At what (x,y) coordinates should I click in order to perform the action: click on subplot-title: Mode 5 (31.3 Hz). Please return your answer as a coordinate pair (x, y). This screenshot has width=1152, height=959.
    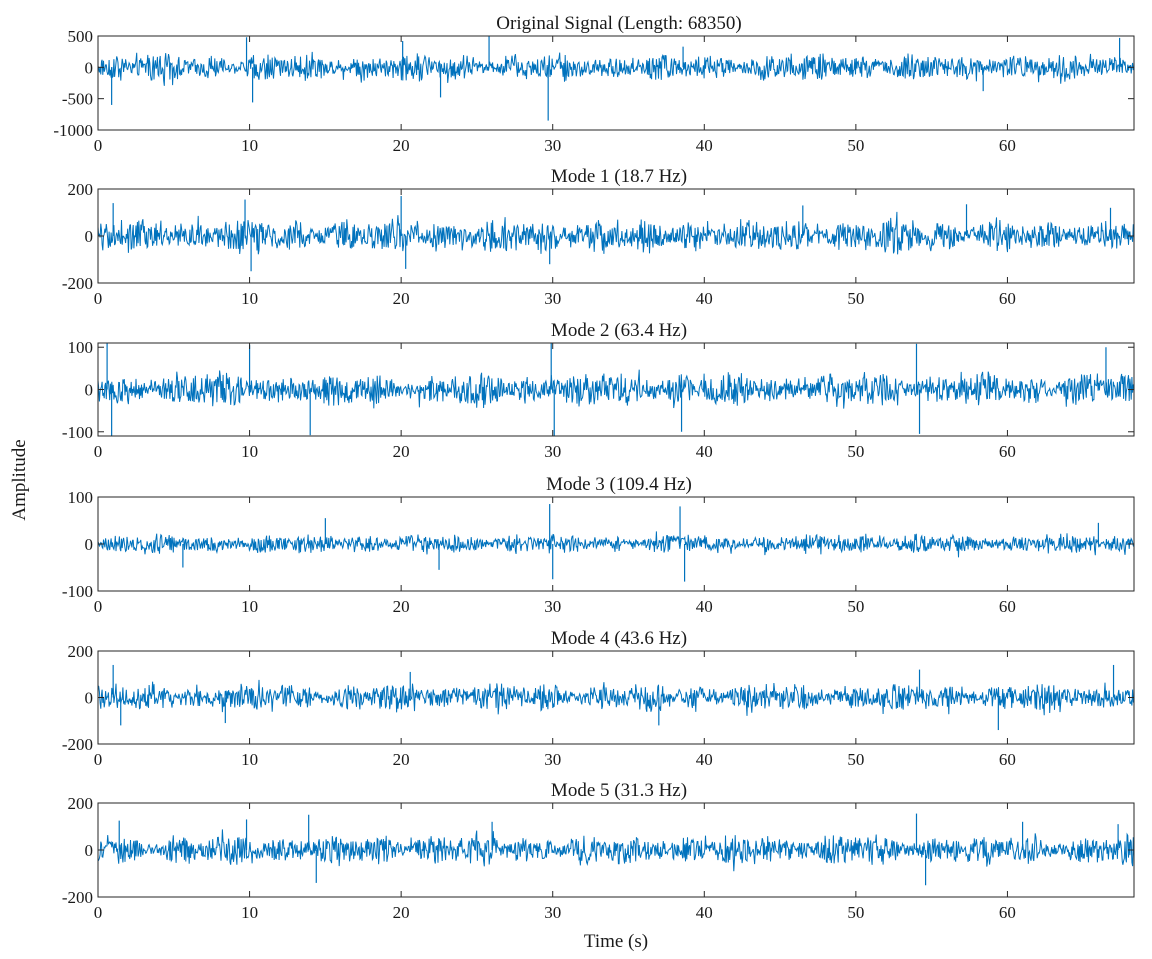
    Looking at the image, I should click on (619, 790).